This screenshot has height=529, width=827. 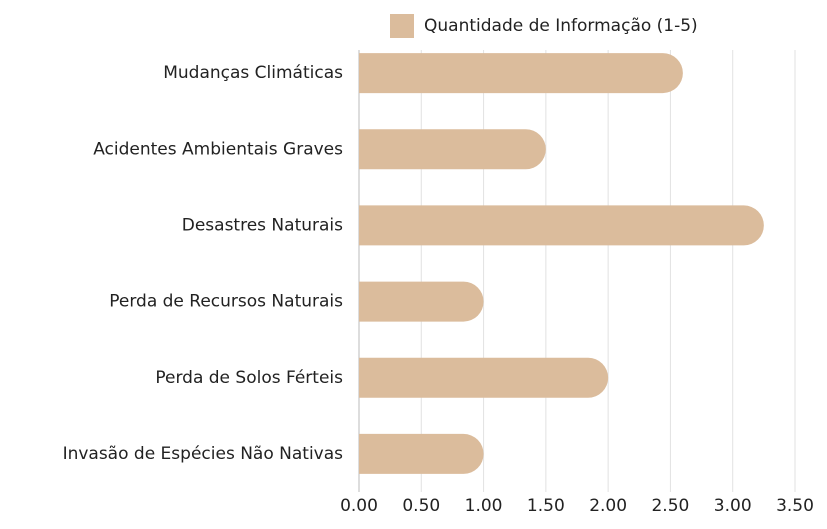 I want to click on x-tick-label: 2.50, so click(x=670, y=506).